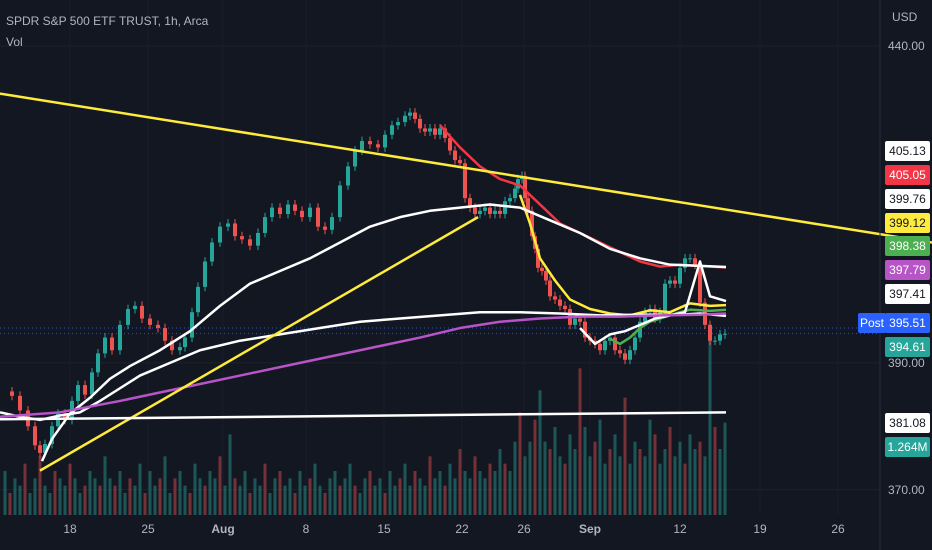 This screenshot has width=932, height=550. Describe the element at coordinates (107, 21) in the screenshot. I see `symbol-title: SPDR S&P 500 ETF TRUST, 1h, Arca` at that location.